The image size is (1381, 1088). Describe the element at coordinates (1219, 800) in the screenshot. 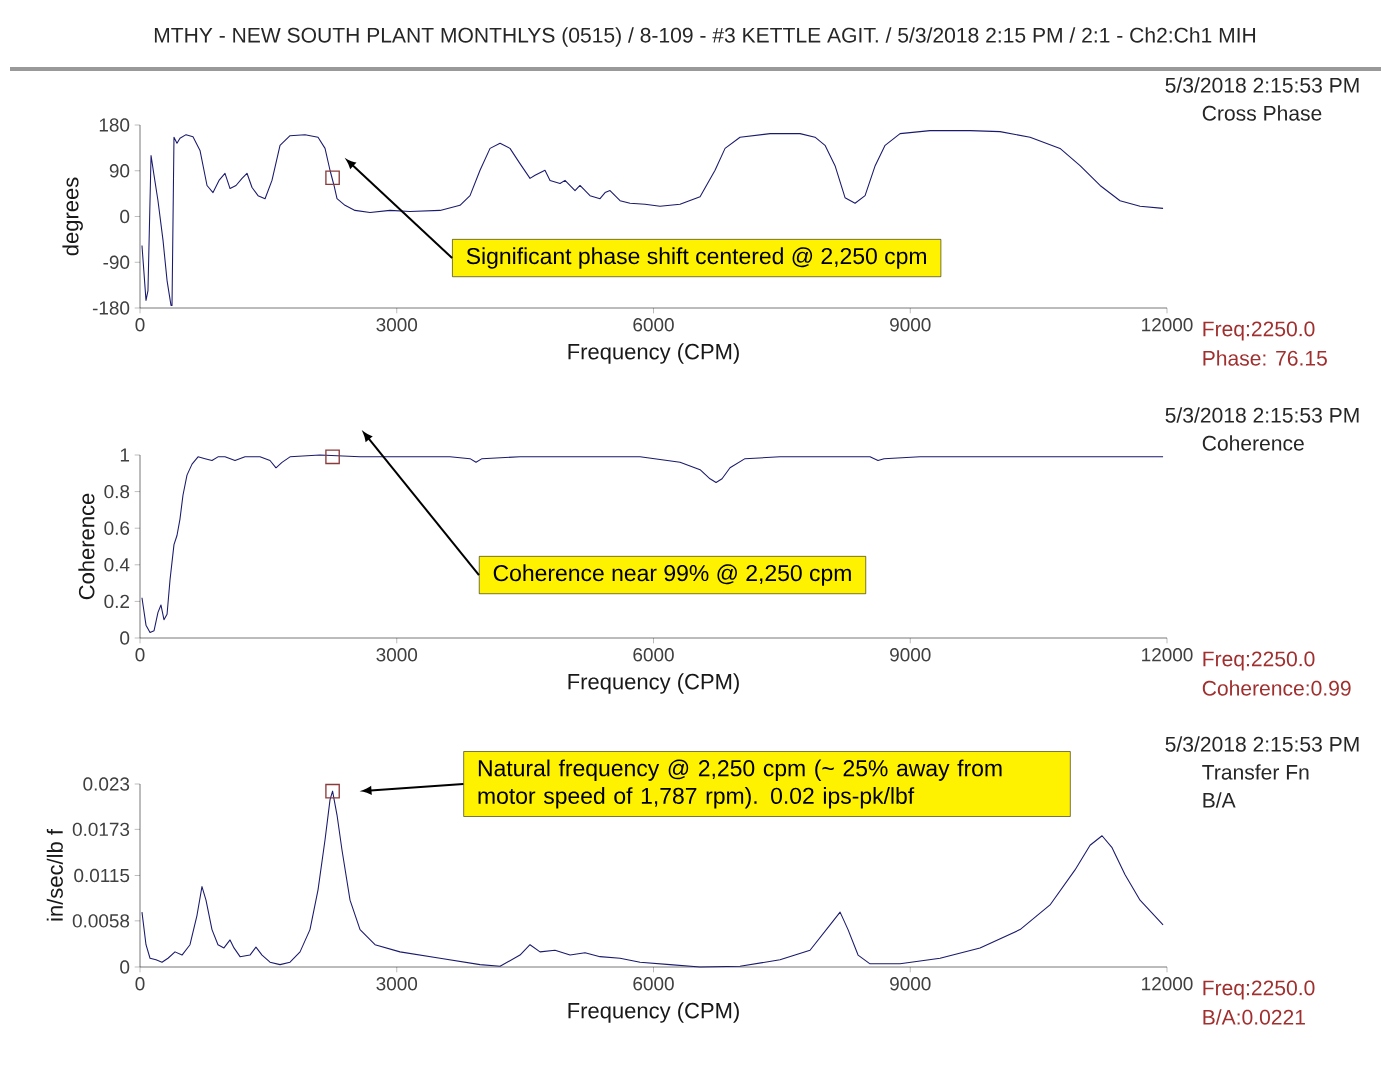

I see `text: B/A` at that location.